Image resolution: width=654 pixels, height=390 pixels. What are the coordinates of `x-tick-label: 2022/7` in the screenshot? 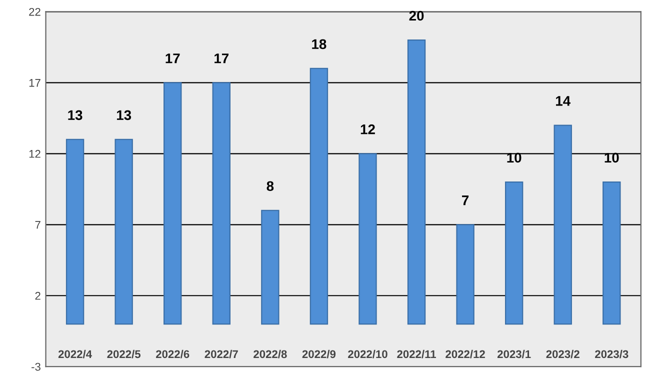 It's located at (221, 354).